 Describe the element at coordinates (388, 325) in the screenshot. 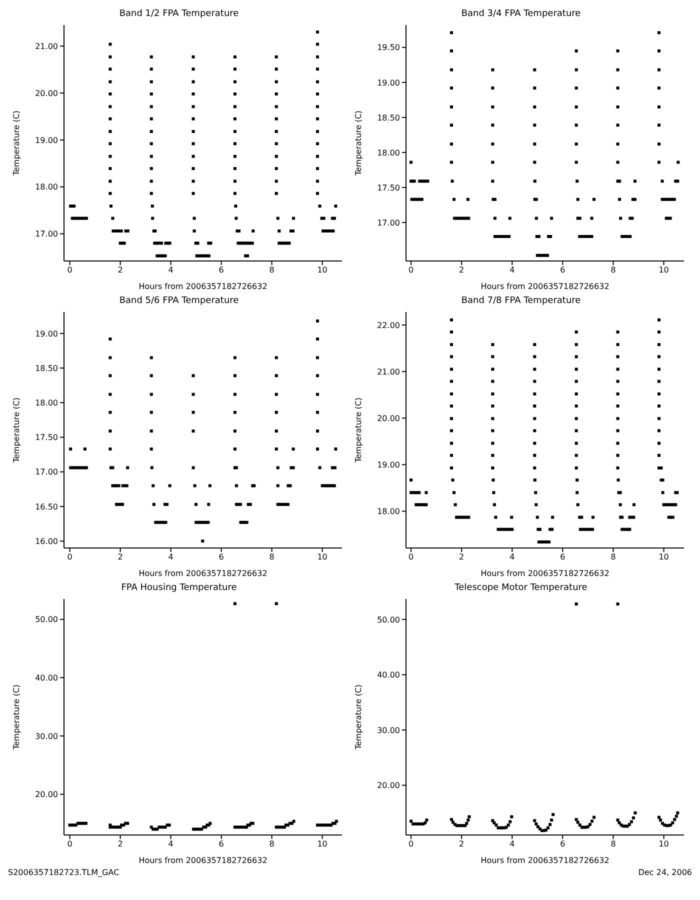

I see `y-tick-label: 22.00` at that location.